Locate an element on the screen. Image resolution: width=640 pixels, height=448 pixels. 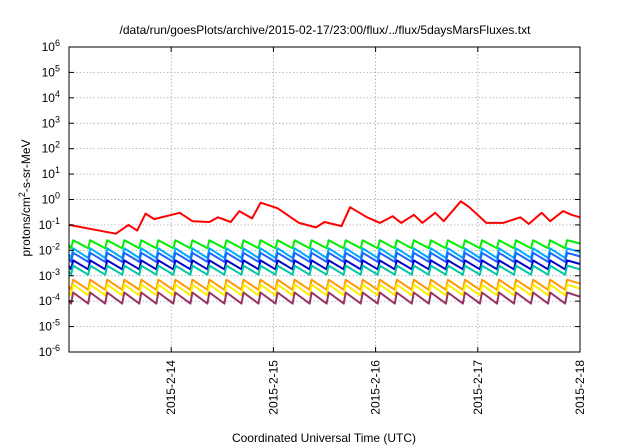
x-tick-label: 2015-2-18 is located at coordinates (580, 387).